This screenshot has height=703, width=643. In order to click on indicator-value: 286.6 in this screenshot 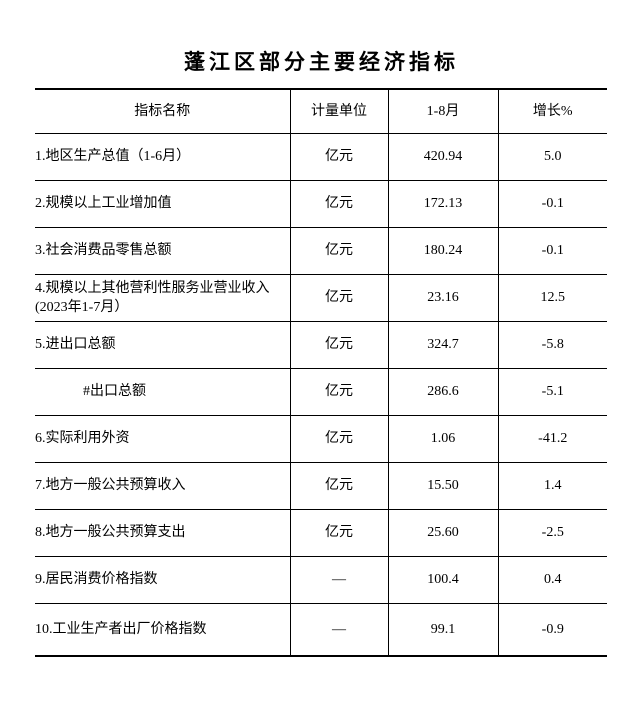, I will do `click(443, 391)`.